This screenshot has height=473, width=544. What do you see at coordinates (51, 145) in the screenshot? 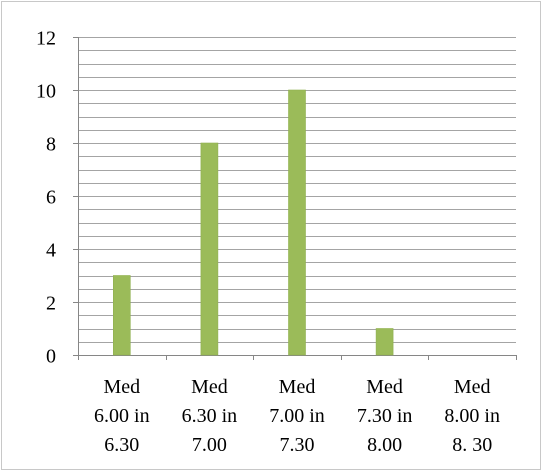
I see `y-tick-label: 8` at bounding box center [51, 145].